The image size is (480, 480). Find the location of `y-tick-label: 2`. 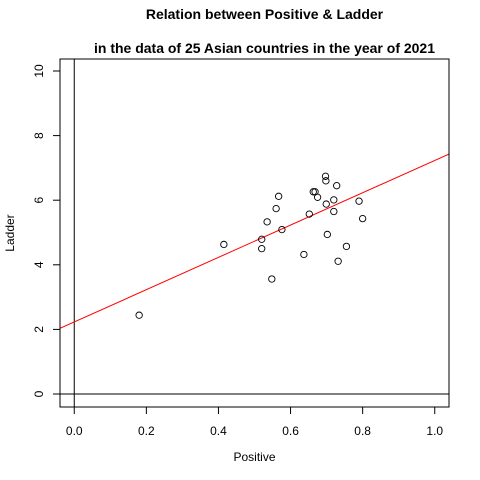

y-tick-label: 2 is located at coordinates (39, 329).